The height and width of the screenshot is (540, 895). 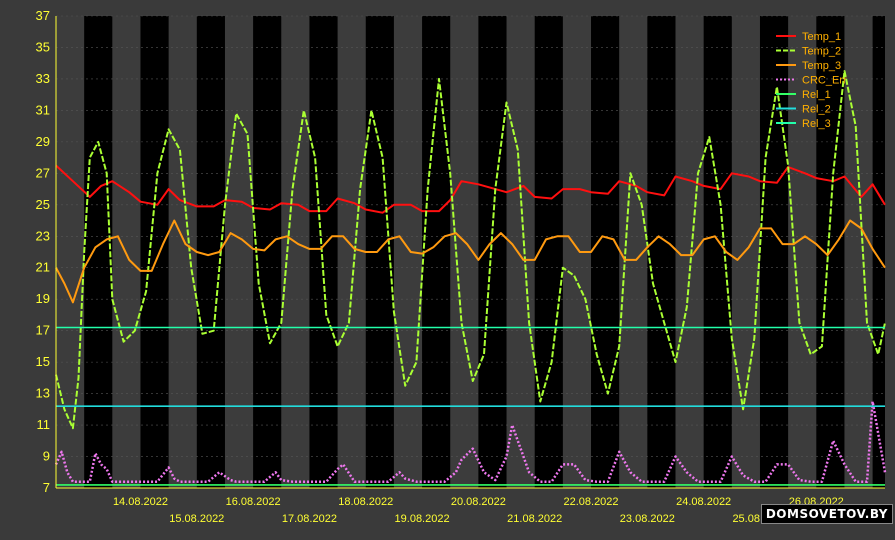 What do you see at coordinates (824, 81) in the screenshot?
I see `legend-label: CRC_Err` at bounding box center [824, 81].